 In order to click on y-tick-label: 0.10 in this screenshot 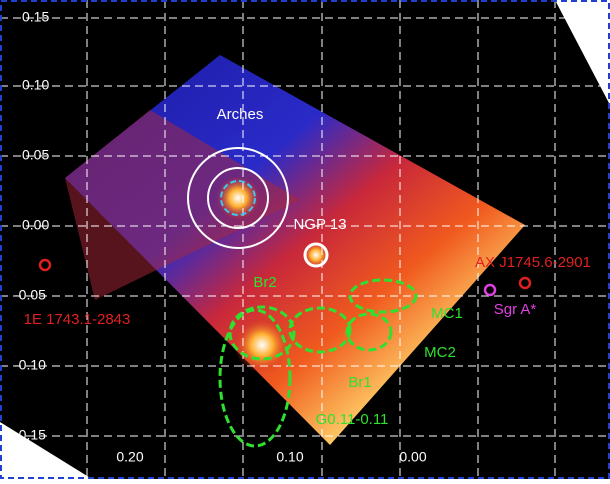, I will do `click(35, 85)`.